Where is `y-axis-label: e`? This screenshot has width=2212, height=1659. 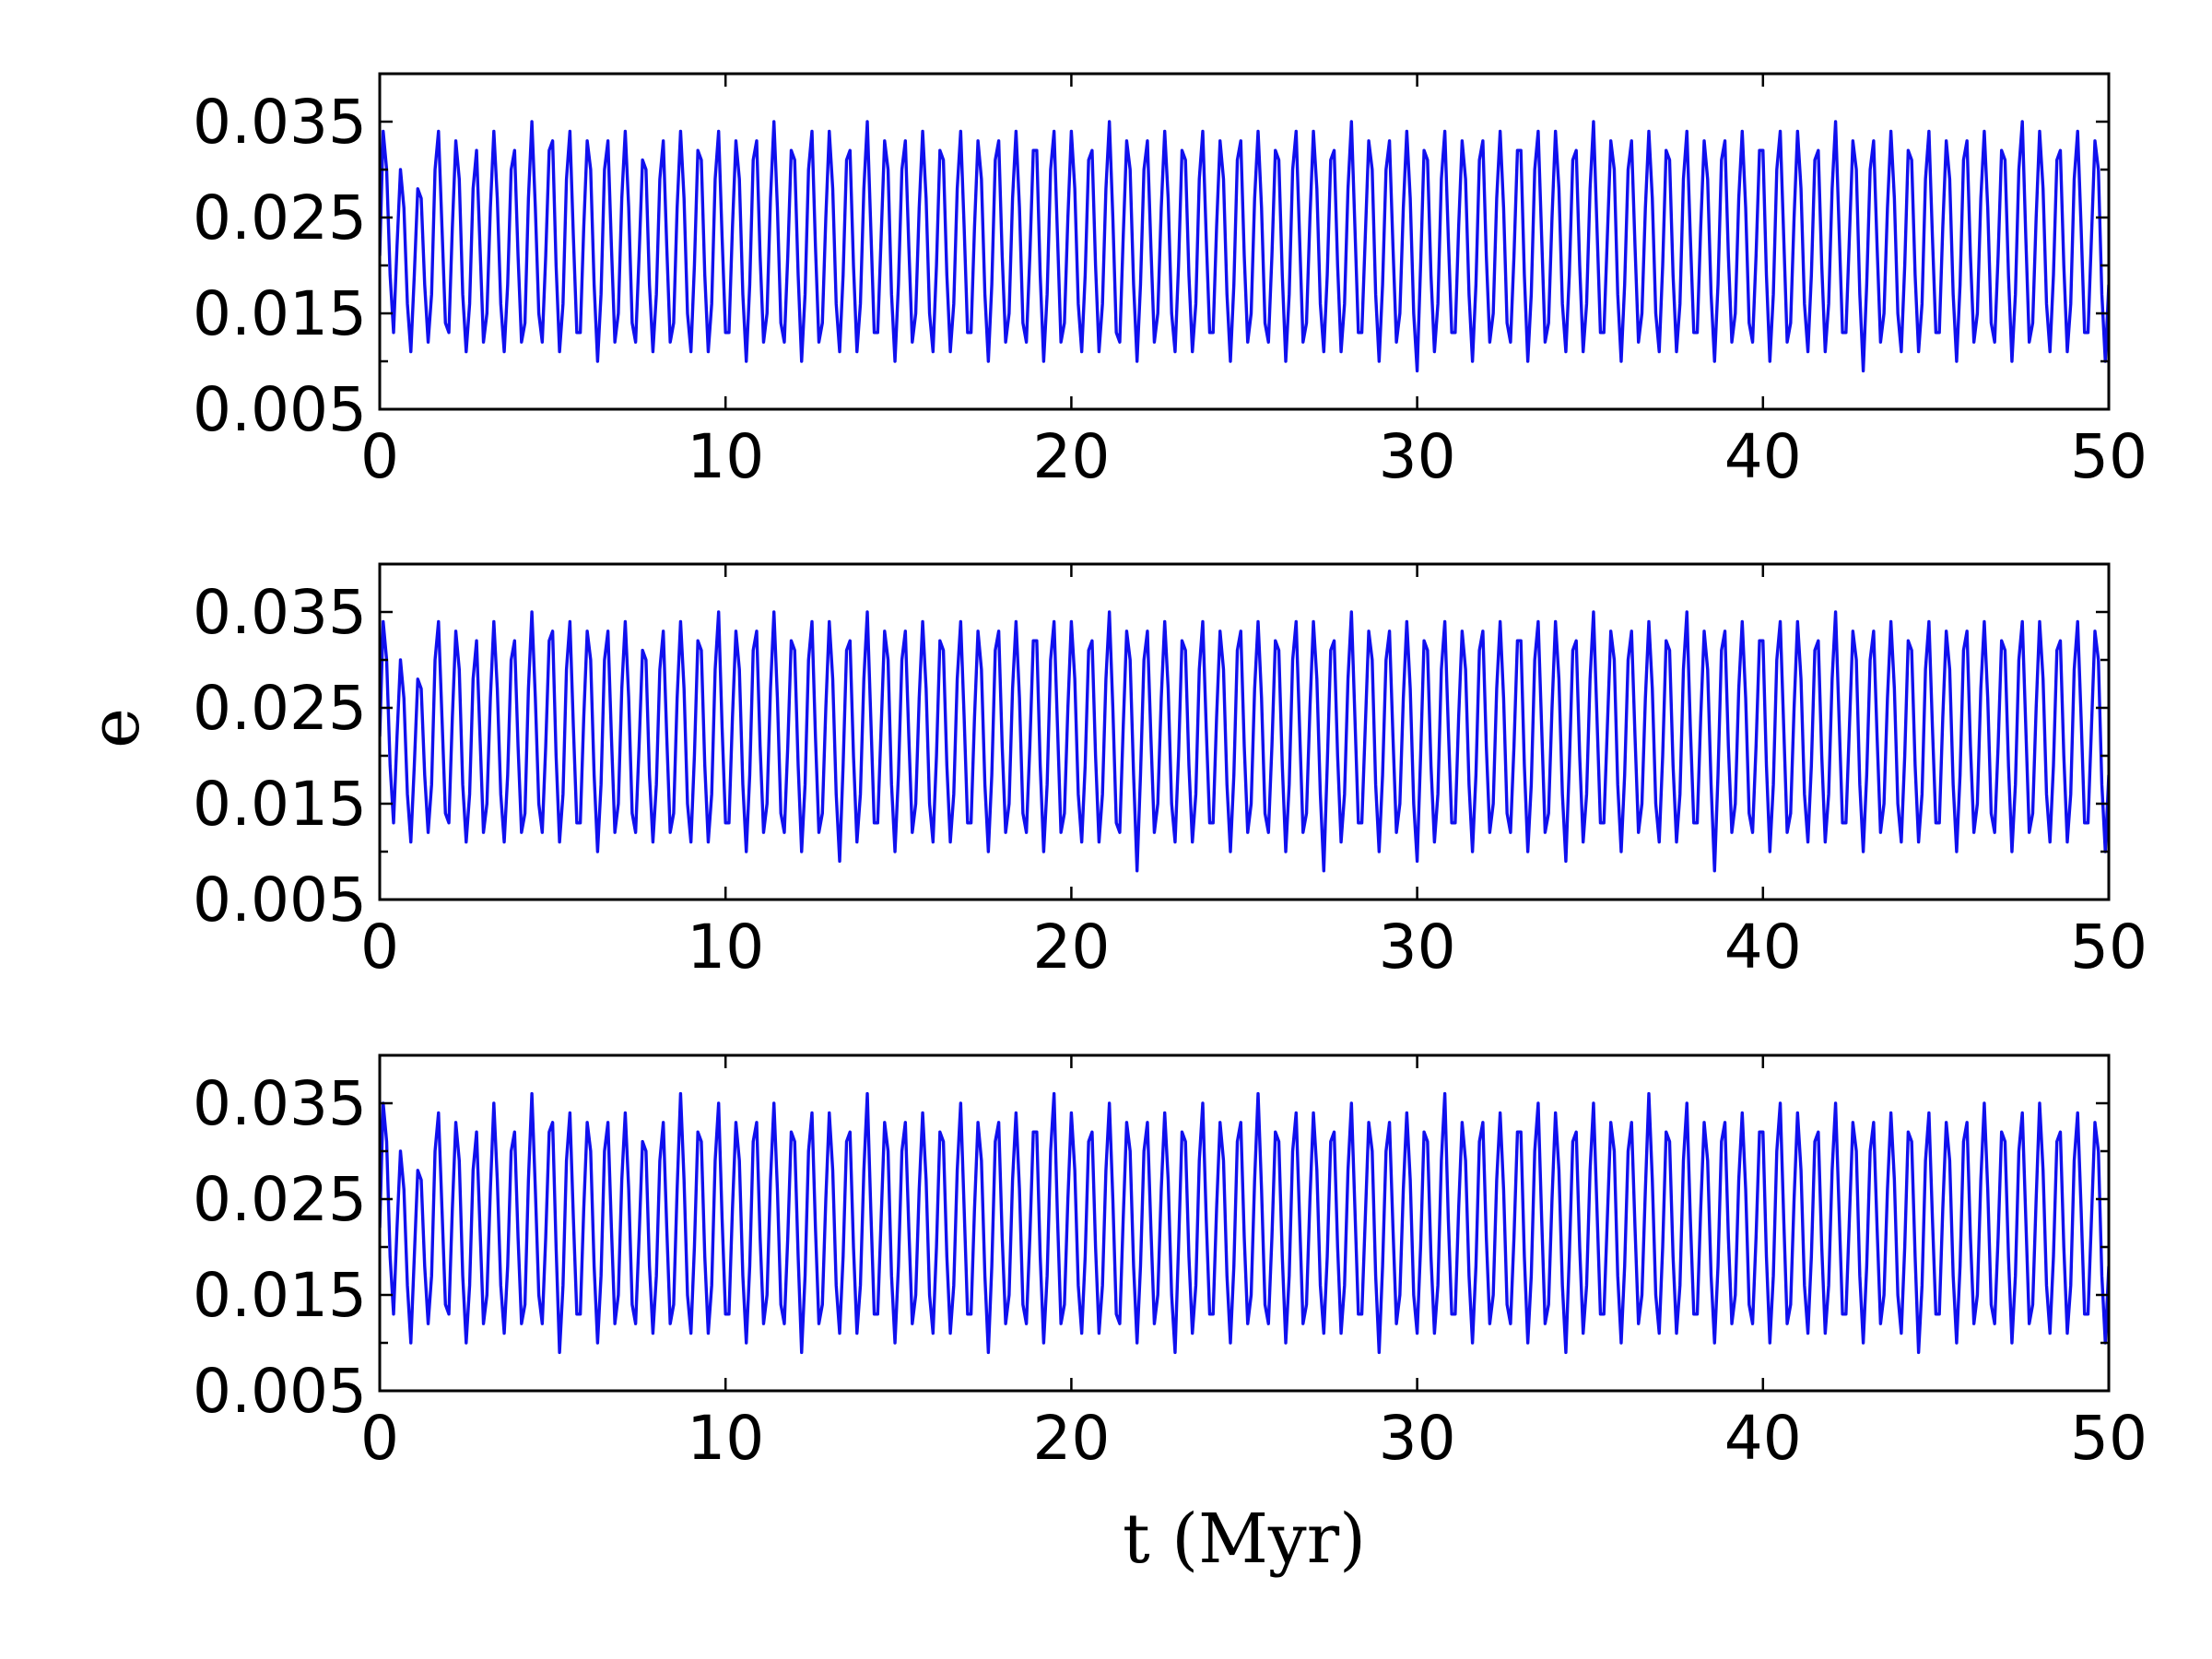 y-axis-label: e is located at coordinates (115, 728).